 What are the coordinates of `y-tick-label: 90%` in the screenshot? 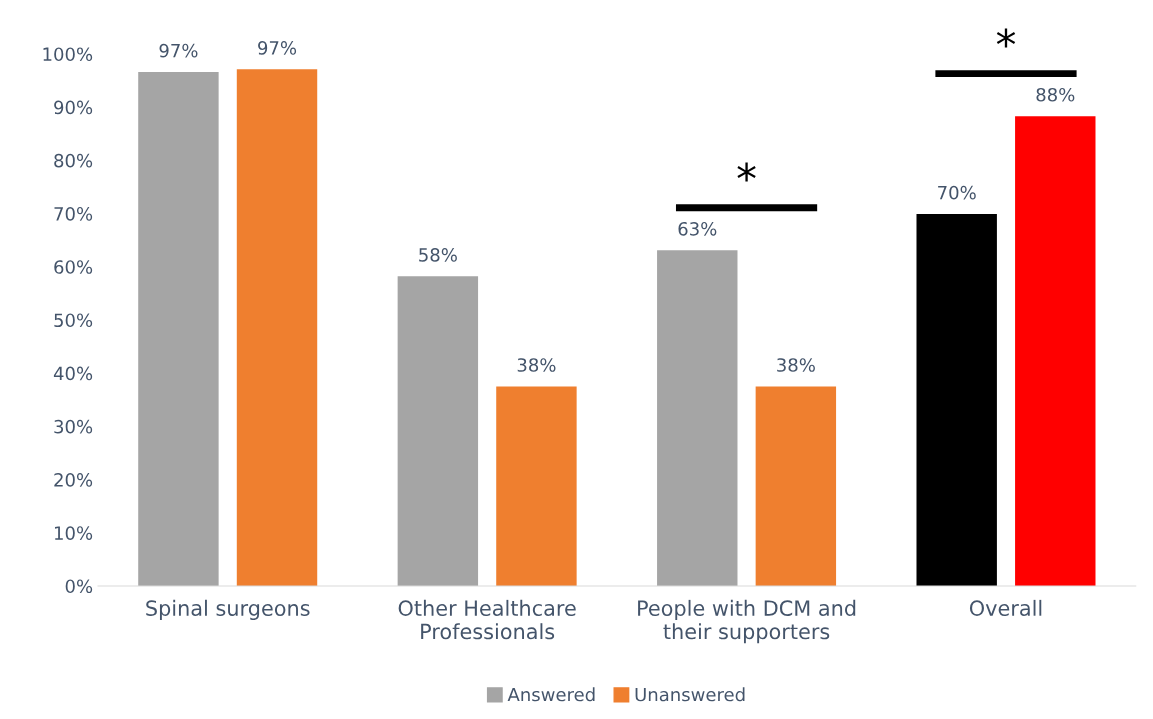 It's located at (73, 107).